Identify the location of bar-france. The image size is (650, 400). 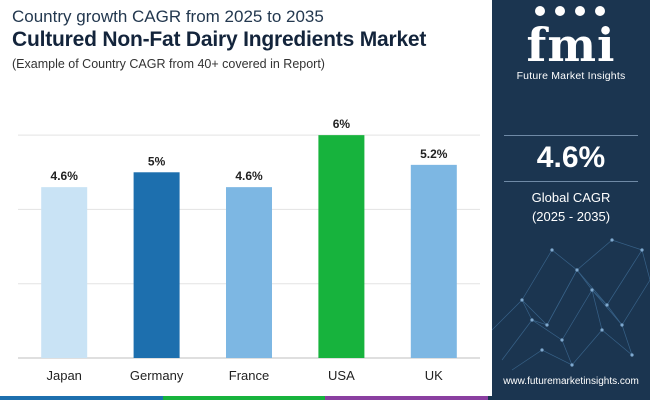
(249, 272).